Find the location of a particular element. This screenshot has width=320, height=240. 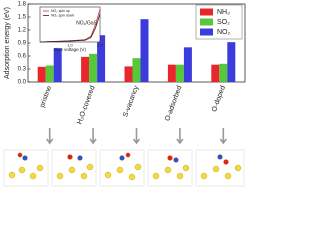

y-tick-label: 1.8 is located at coordinates (22, 5).